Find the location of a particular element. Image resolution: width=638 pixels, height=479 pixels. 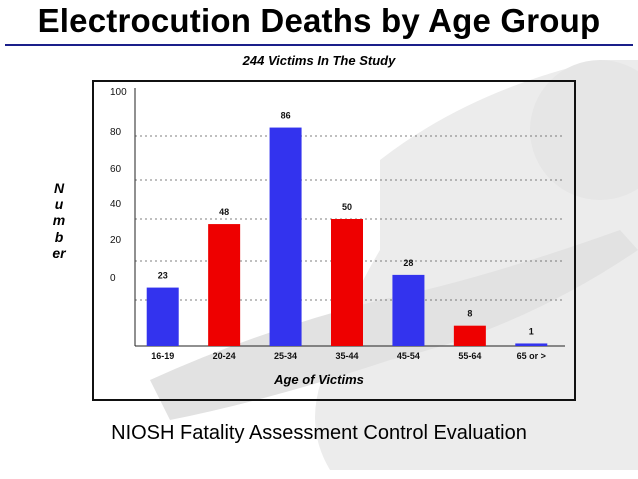

y-tick-label: 80 is located at coordinates (116, 132).